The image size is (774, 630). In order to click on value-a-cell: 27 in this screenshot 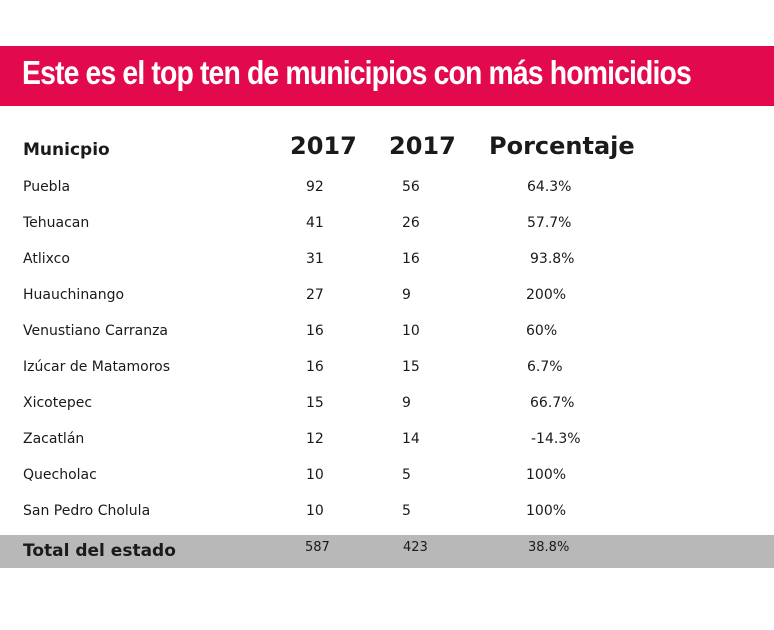, I will do `click(315, 295)`.